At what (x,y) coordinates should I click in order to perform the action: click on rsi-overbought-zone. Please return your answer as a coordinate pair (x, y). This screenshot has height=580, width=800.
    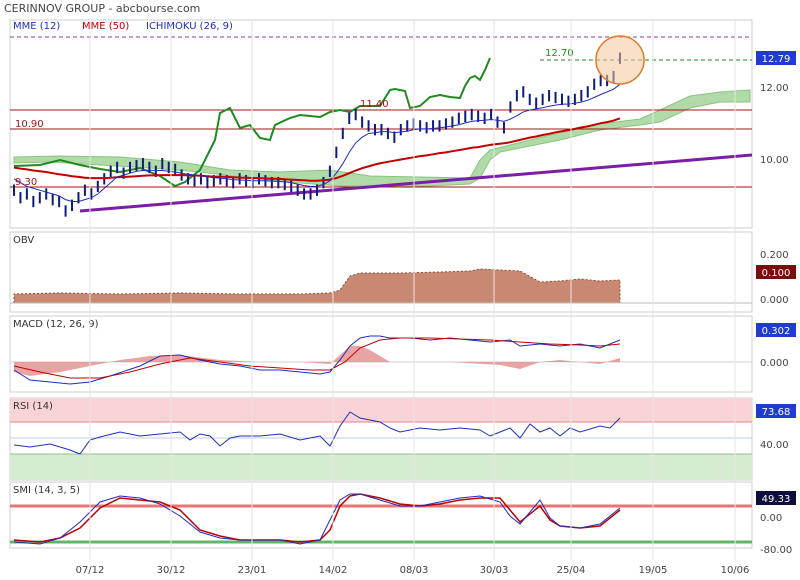
    Looking at the image, I should click on (381, 410).